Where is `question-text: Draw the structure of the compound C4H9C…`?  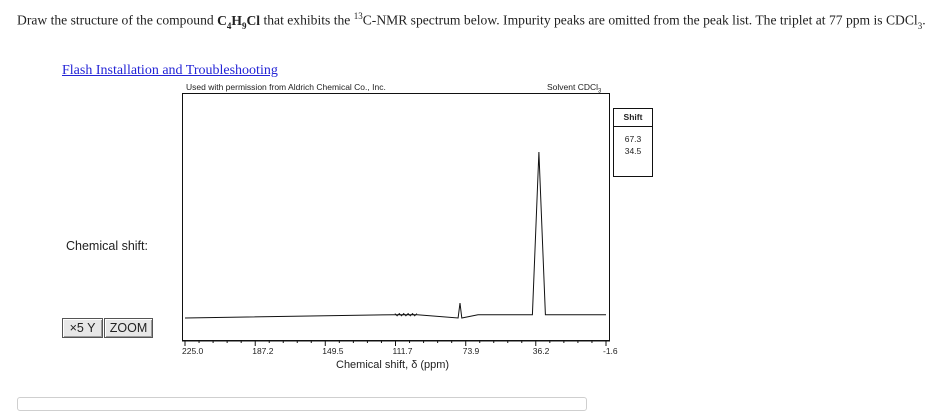
question-text: Draw the structure of the compound C4H9C… is located at coordinates (471, 21).